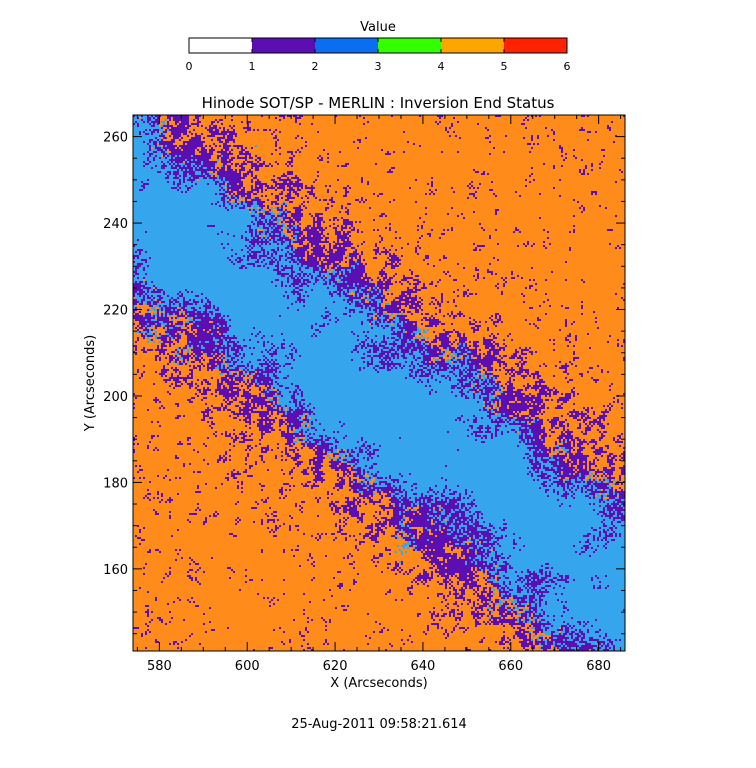 The height and width of the screenshot is (768, 756). I want to click on y-tick-label: 160, so click(115, 570).